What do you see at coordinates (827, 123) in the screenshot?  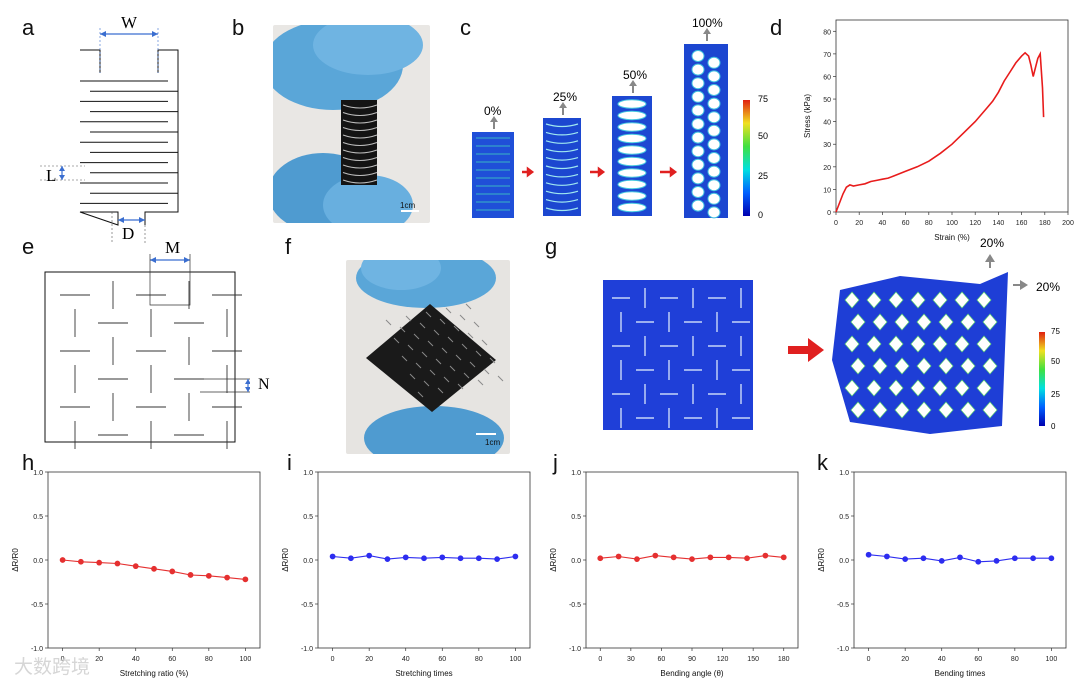 I see `y-tick-label: 40` at bounding box center [827, 123].